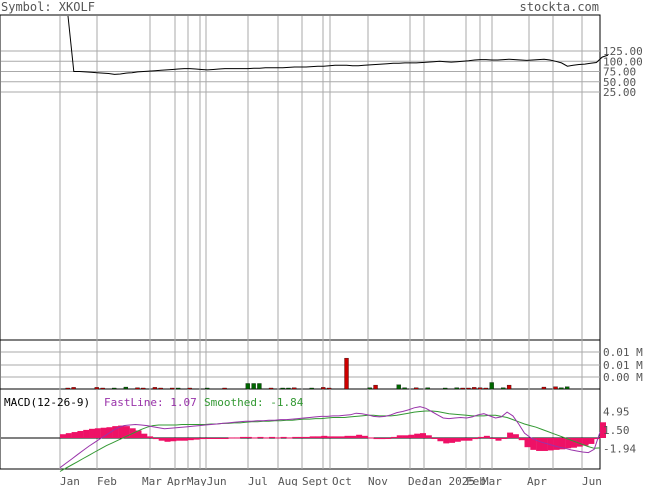 Image resolution: width=655 pixels, height=486 pixels. What do you see at coordinates (592, 480) in the screenshot?
I see `x-axis-label: Jun` at bounding box center [592, 480].